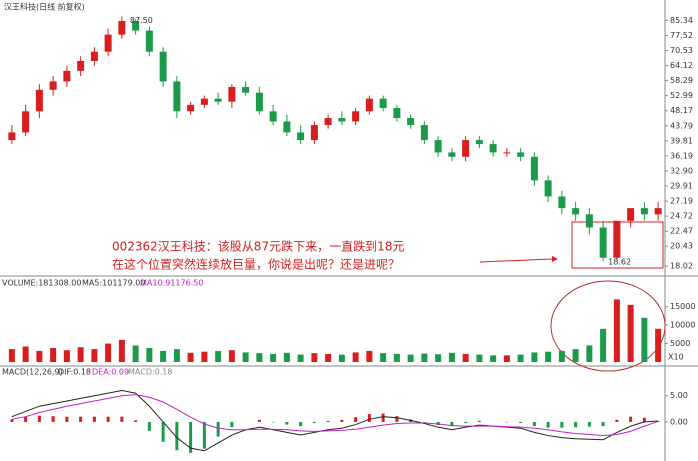 Image resolution: width=698 pixels, height=461 pixels. What do you see at coordinates (681, 266) in the screenshot?
I see `y-tick-label: 18.02` at bounding box center [681, 266].